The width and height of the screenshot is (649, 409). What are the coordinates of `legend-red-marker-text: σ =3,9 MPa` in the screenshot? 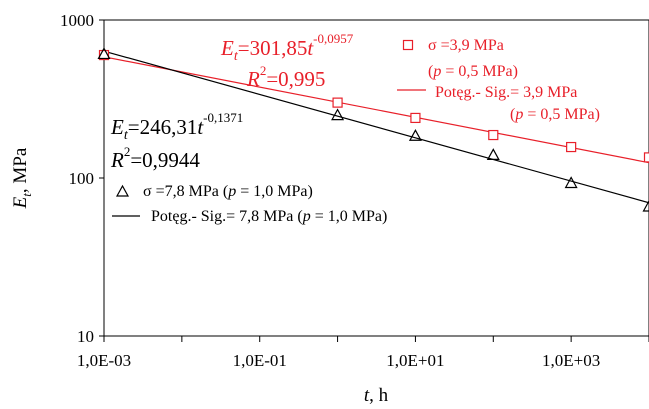 It's located at (466, 45).